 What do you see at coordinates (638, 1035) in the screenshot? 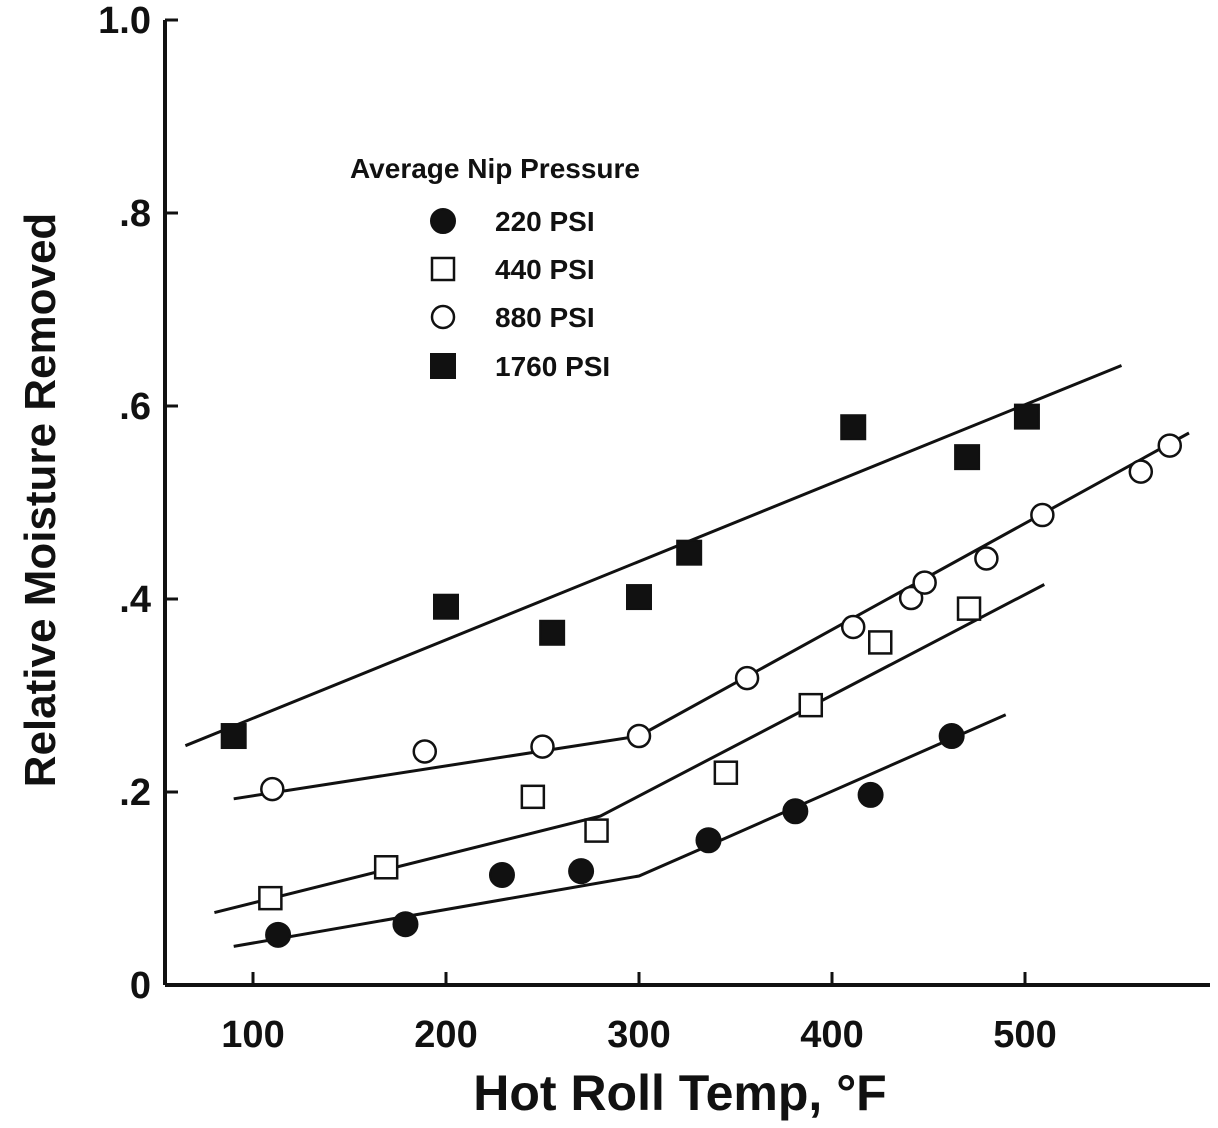
I see `x-tick-label: 300` at bounding box center [638, 1035].